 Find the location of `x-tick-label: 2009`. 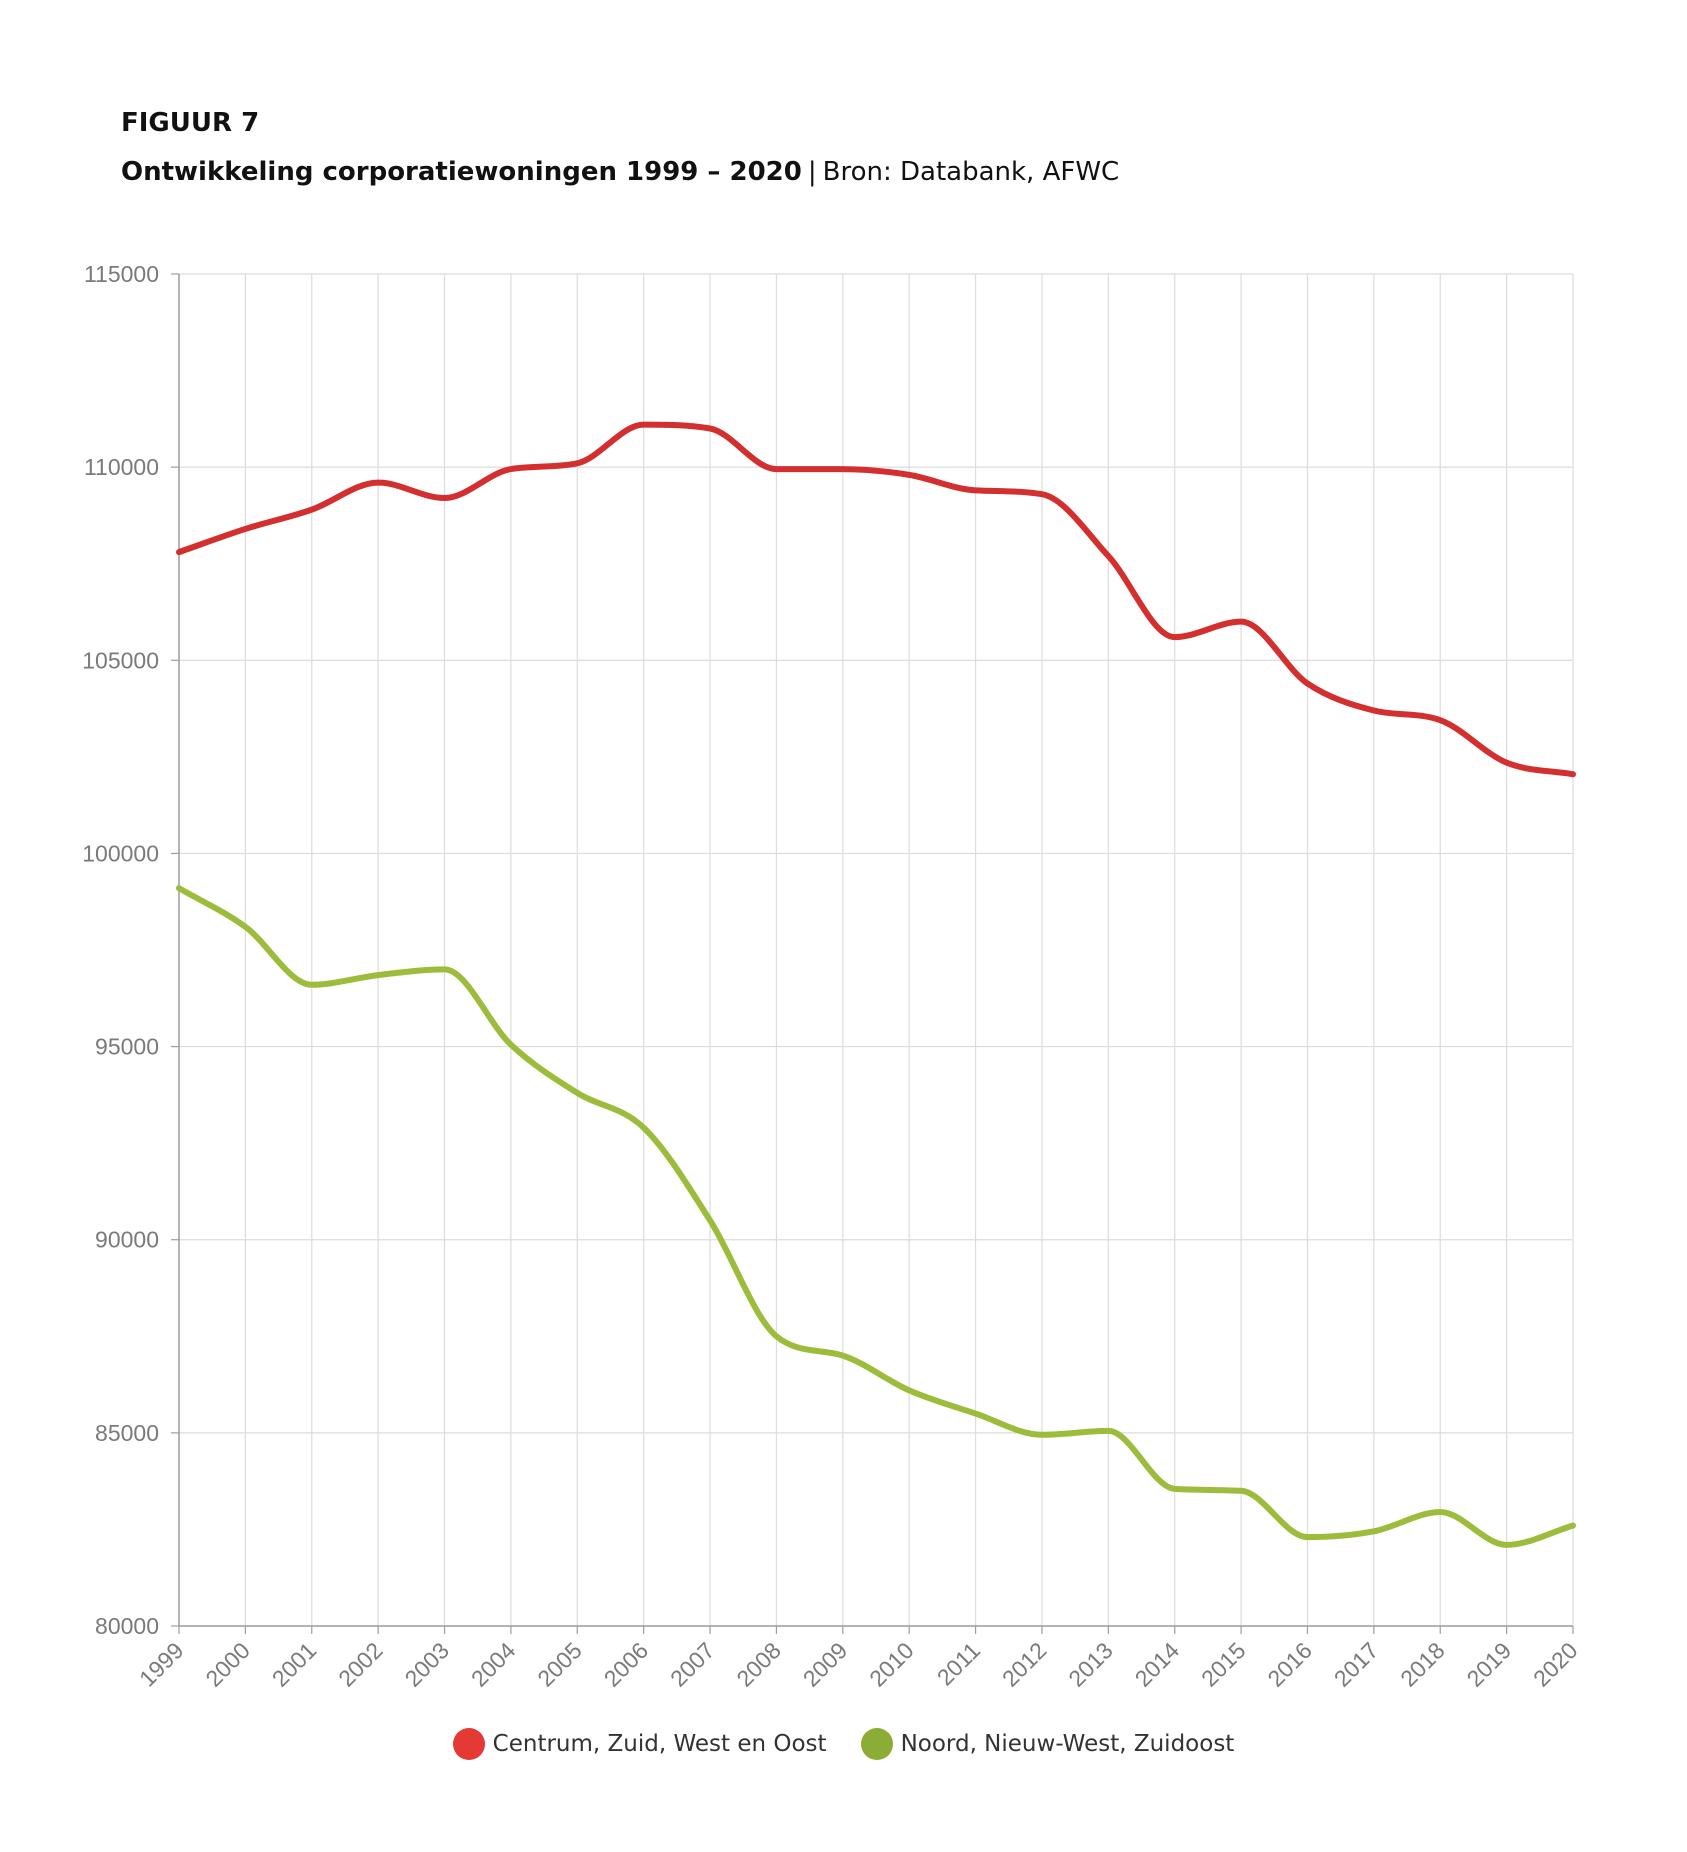

x-tick-label: 2009 is located at coordinates (825, 1664).